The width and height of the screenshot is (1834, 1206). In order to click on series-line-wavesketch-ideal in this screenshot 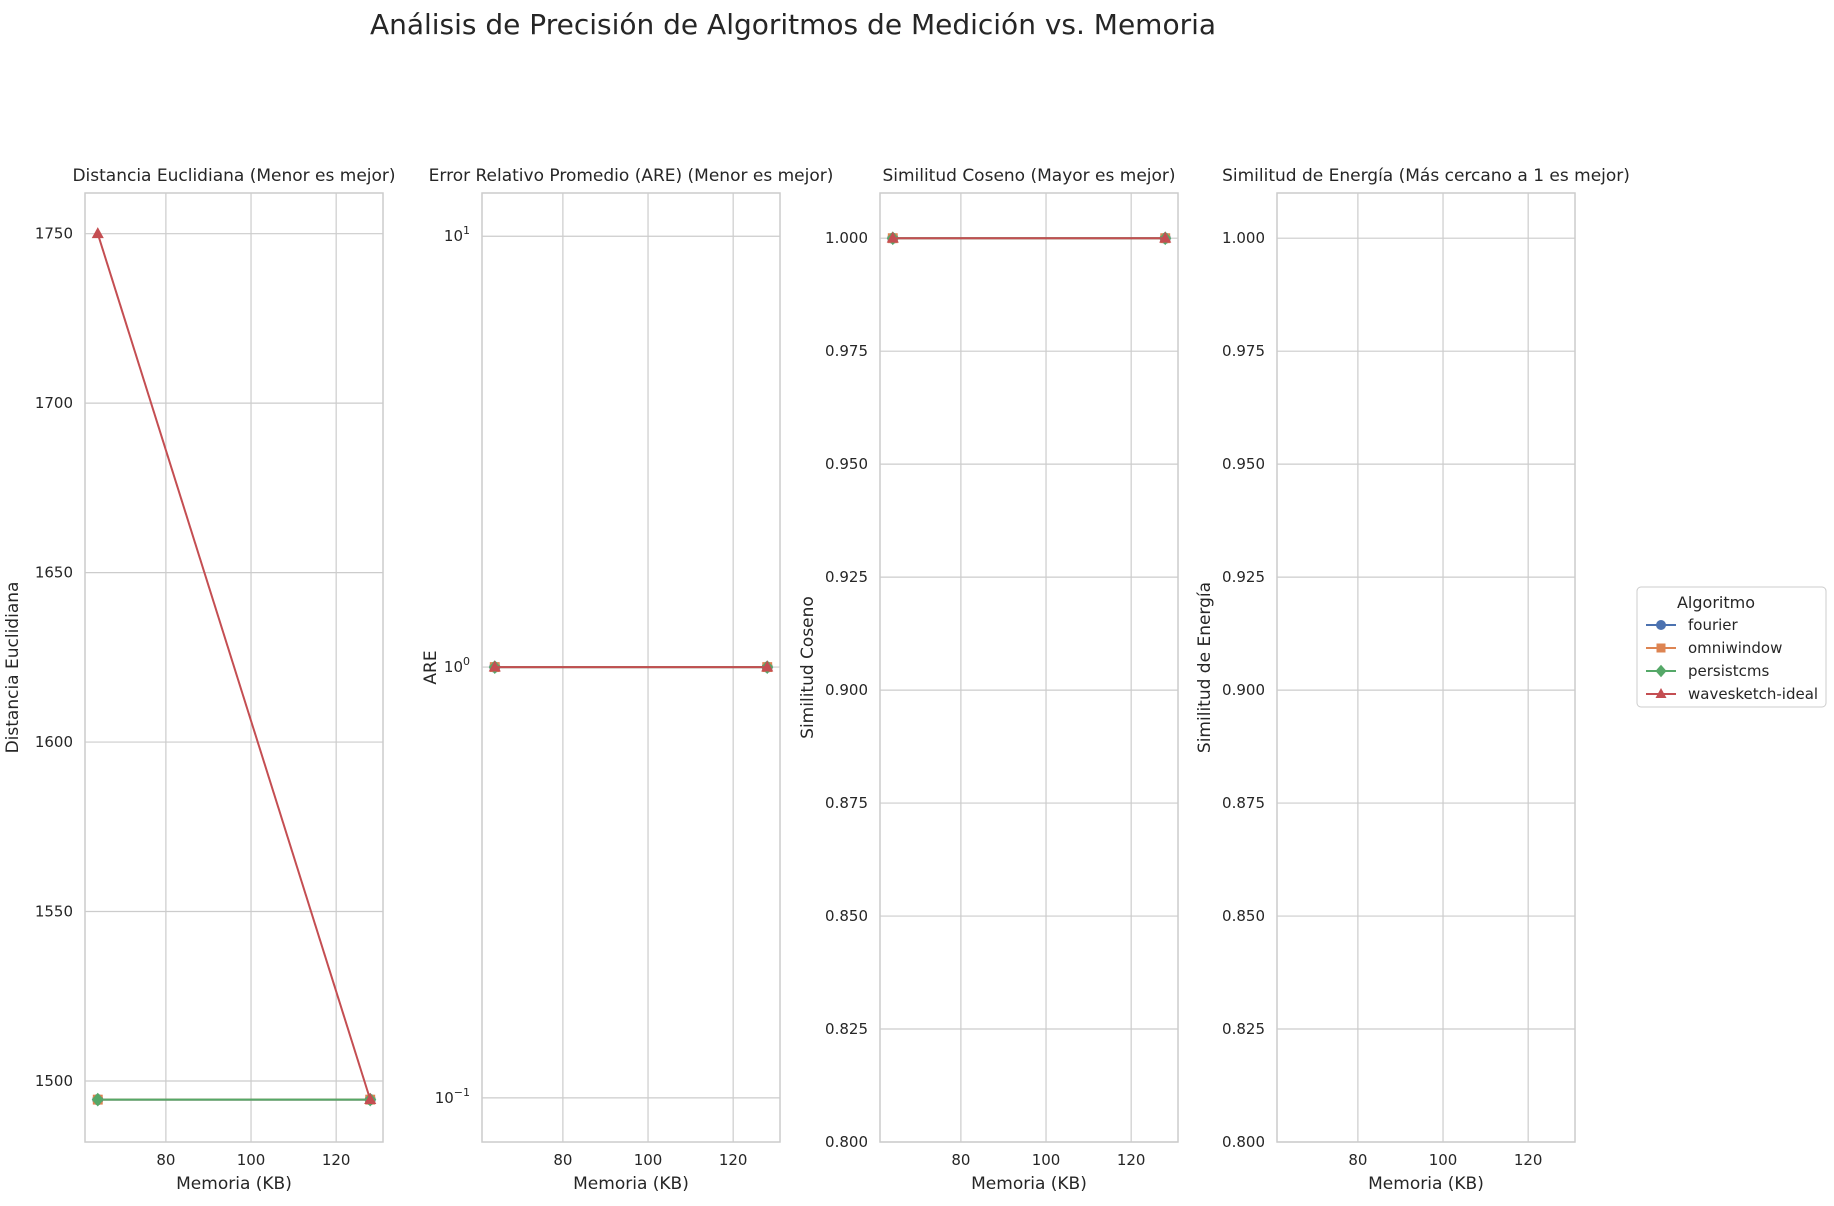, I will do `click(234, 666)`.